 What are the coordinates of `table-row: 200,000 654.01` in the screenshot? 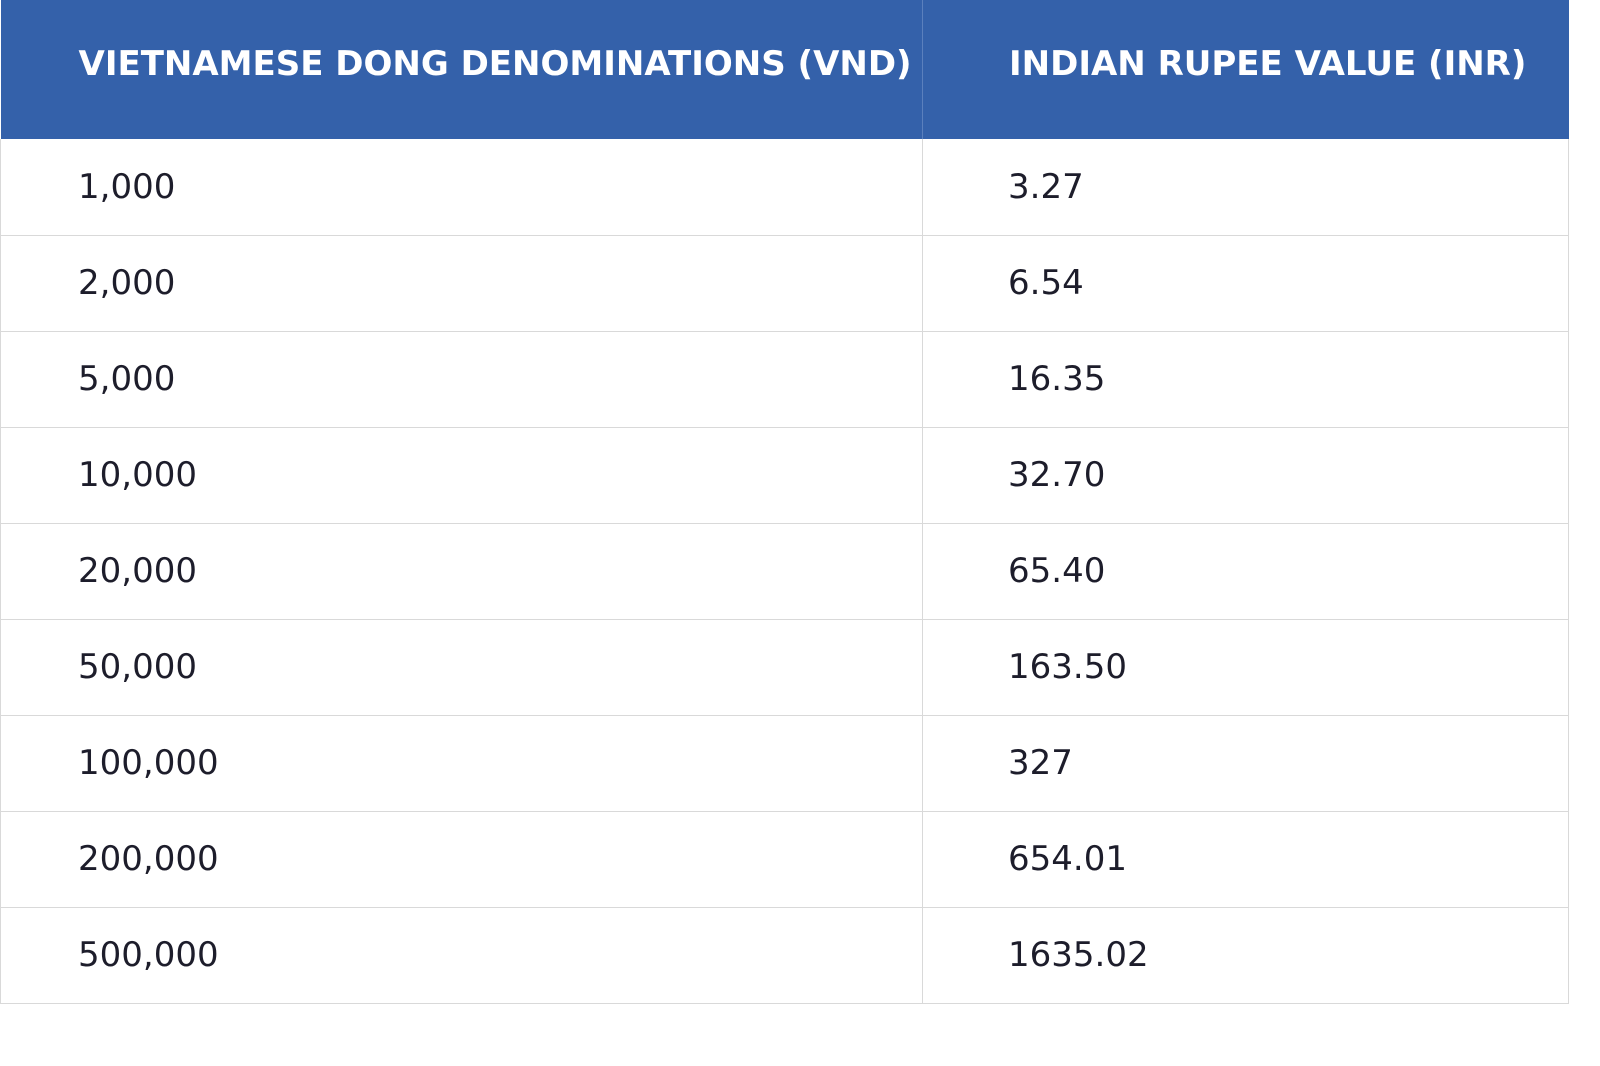 It's located at (784, 859).